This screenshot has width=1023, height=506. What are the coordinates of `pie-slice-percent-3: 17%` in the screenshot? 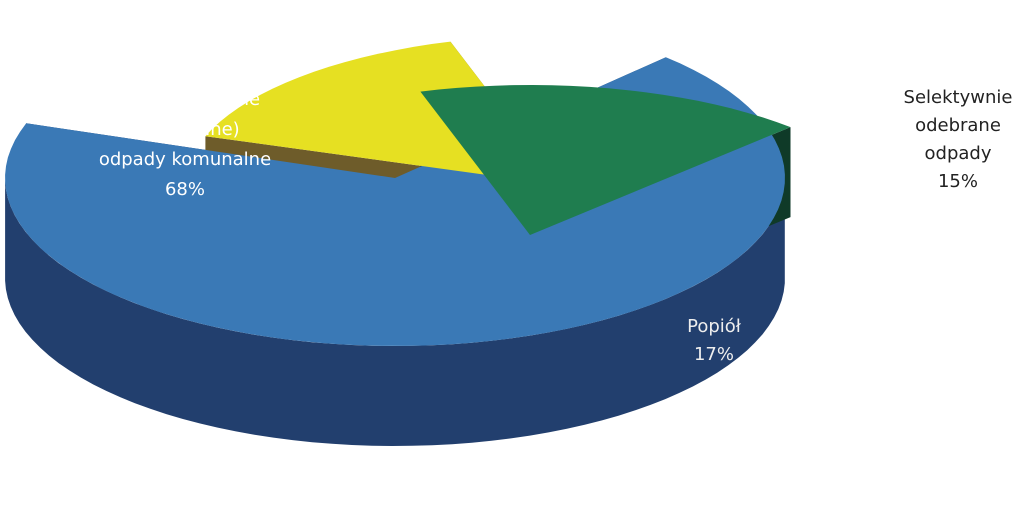 It's located at (714, 354).